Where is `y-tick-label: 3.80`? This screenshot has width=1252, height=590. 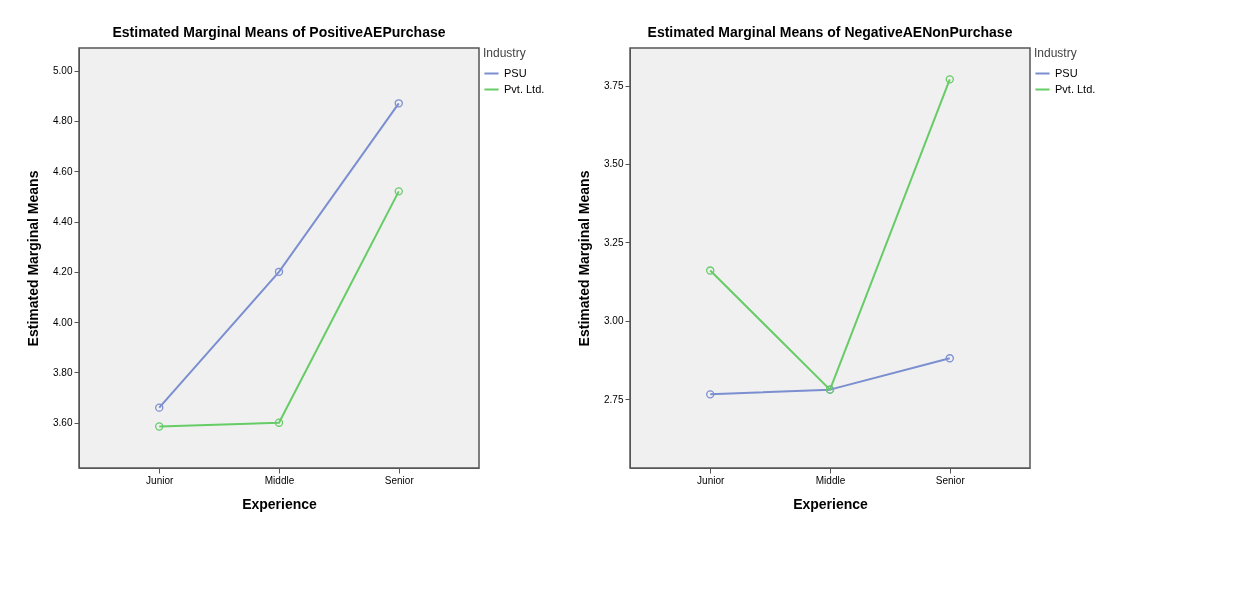
y-tick-label: 3.80 is located at coordinates (63, 372).